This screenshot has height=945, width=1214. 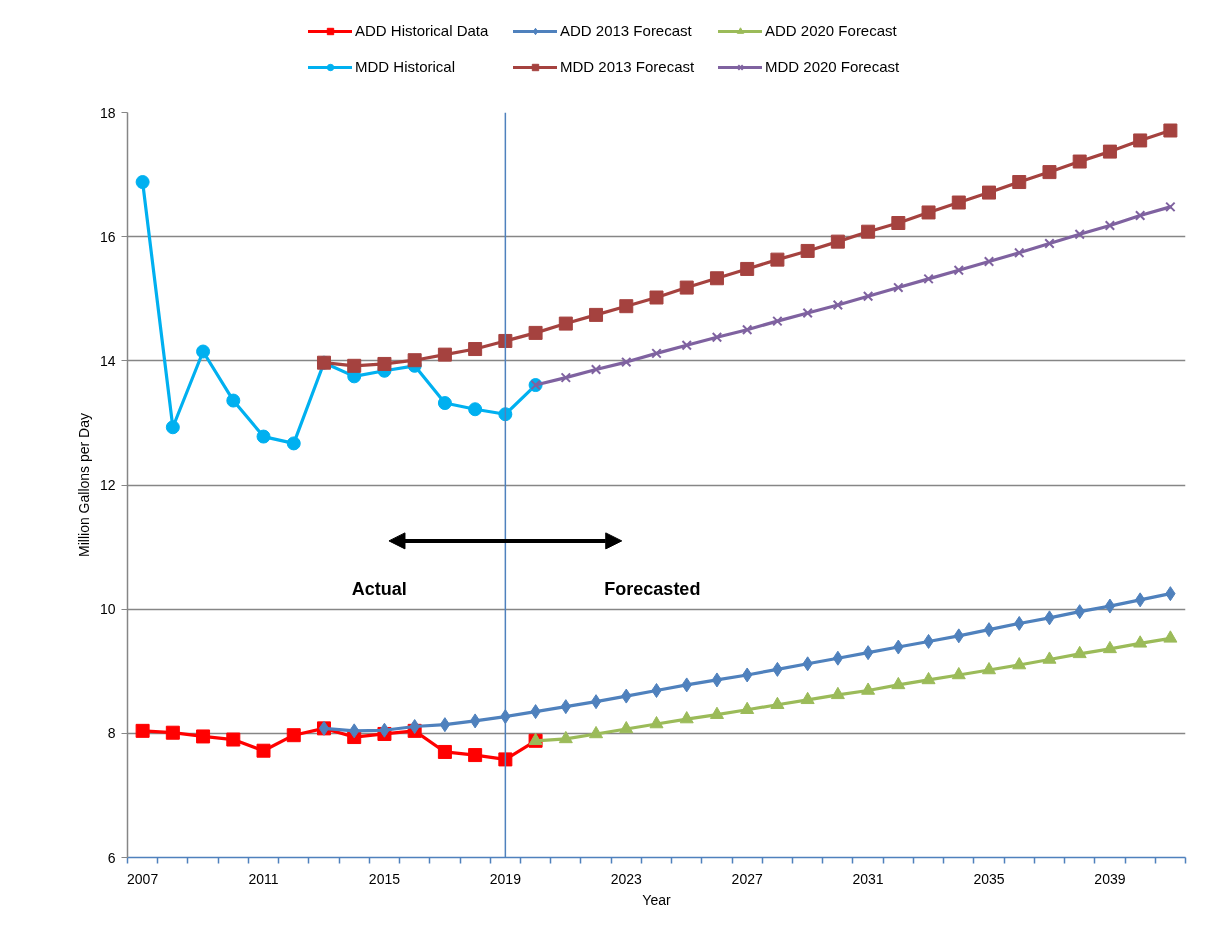 What do you see at coordinates (111, 857) in the screenshot?
I see `y-tick-label: 6` at bounding box center [111, 857].